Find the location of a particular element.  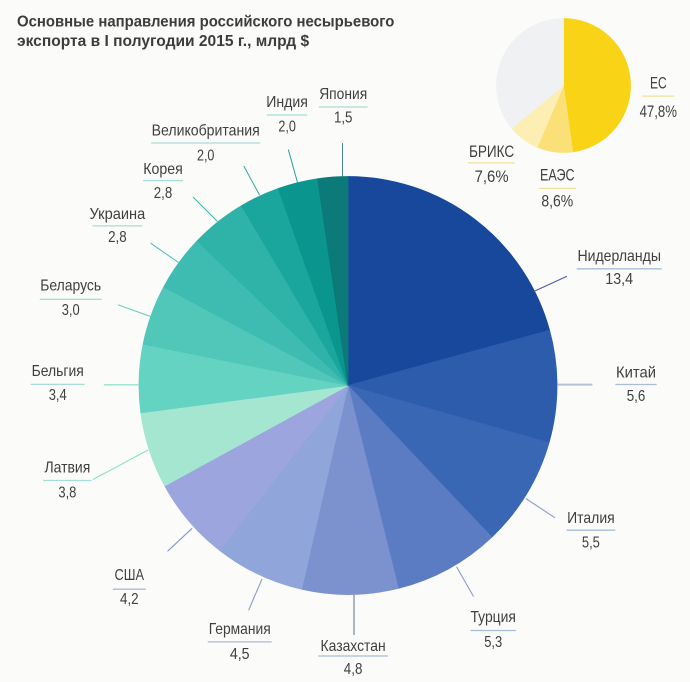

svg-text: Индия is located at coordinates (287, 102).